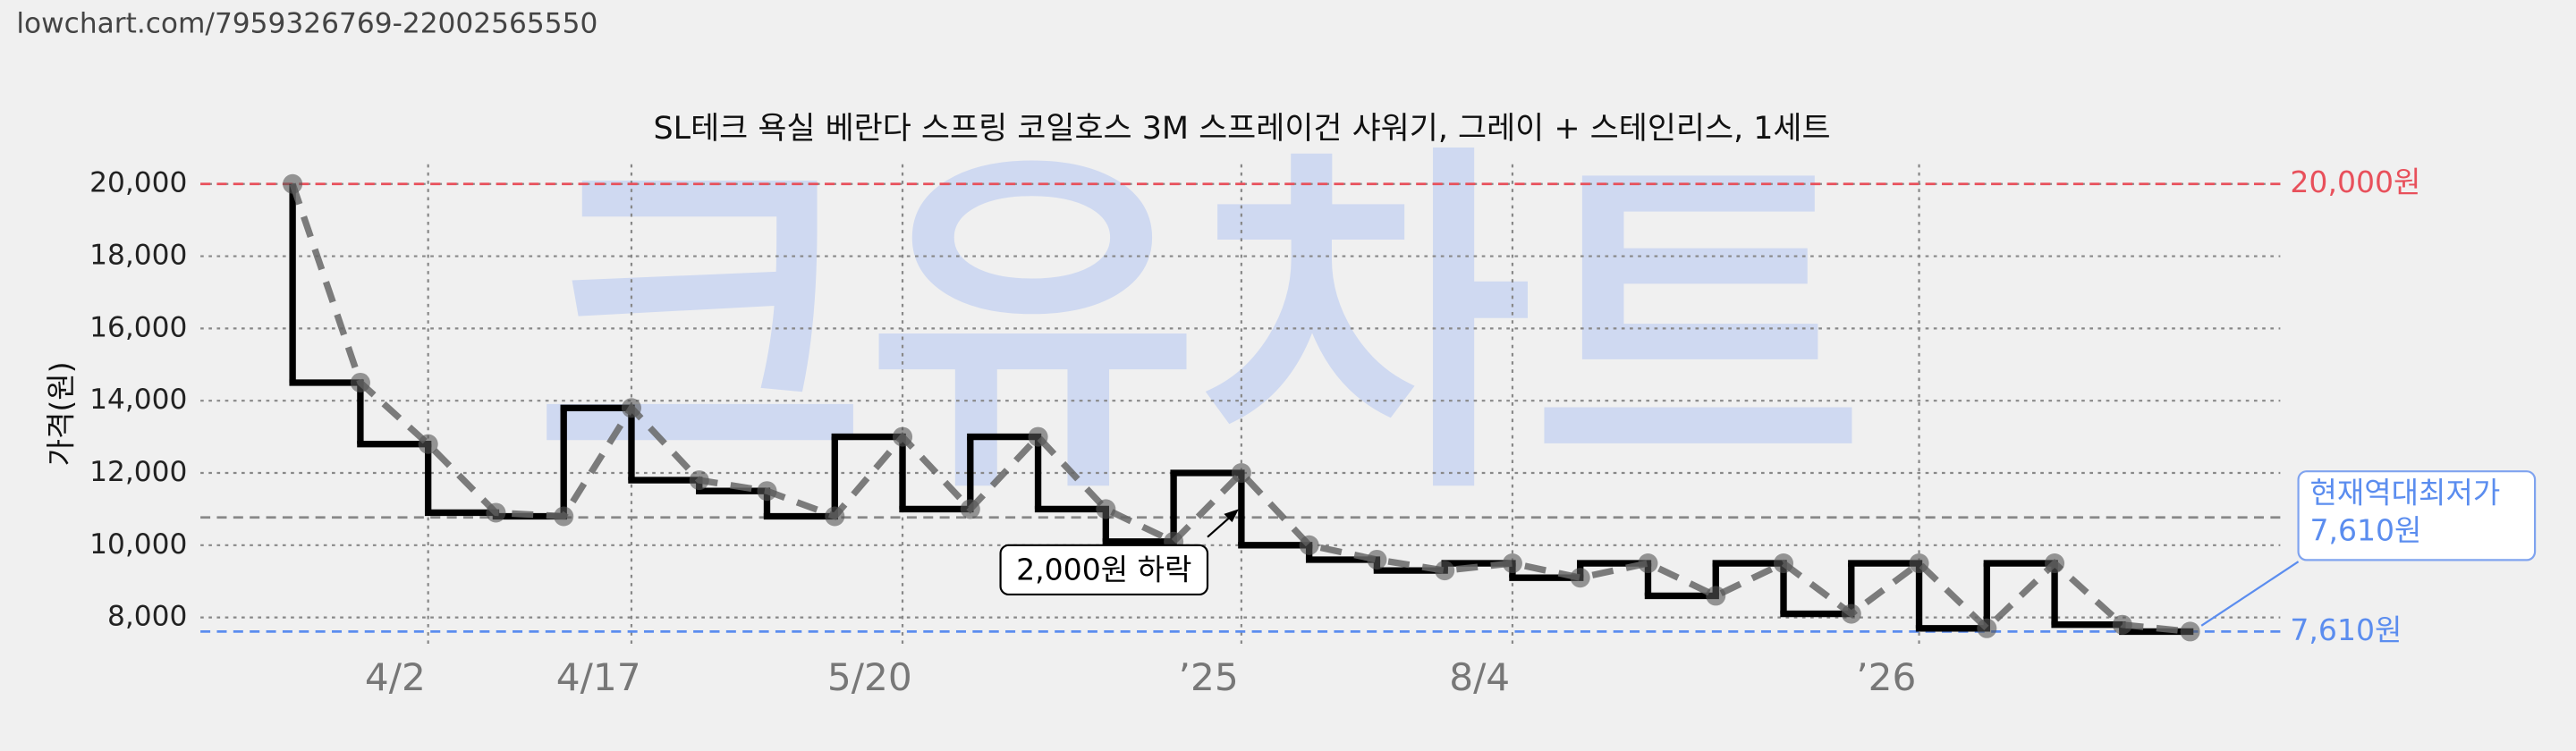 The height and width of the screenshot is (751, 2576). What do you see at coordinates (138, 183) in the screenshot?
I see `y-tick-label: 20,000` at bounding box center [138, 183].